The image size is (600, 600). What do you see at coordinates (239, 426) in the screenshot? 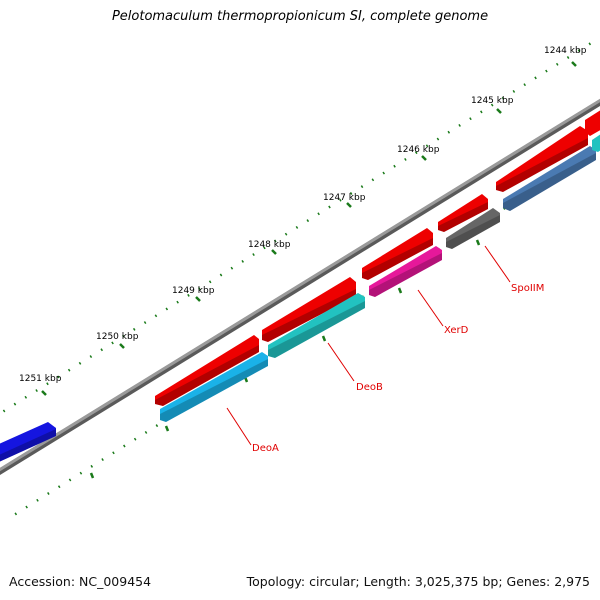
I see `leader-line-deoA` at bounding box center [239, 426].